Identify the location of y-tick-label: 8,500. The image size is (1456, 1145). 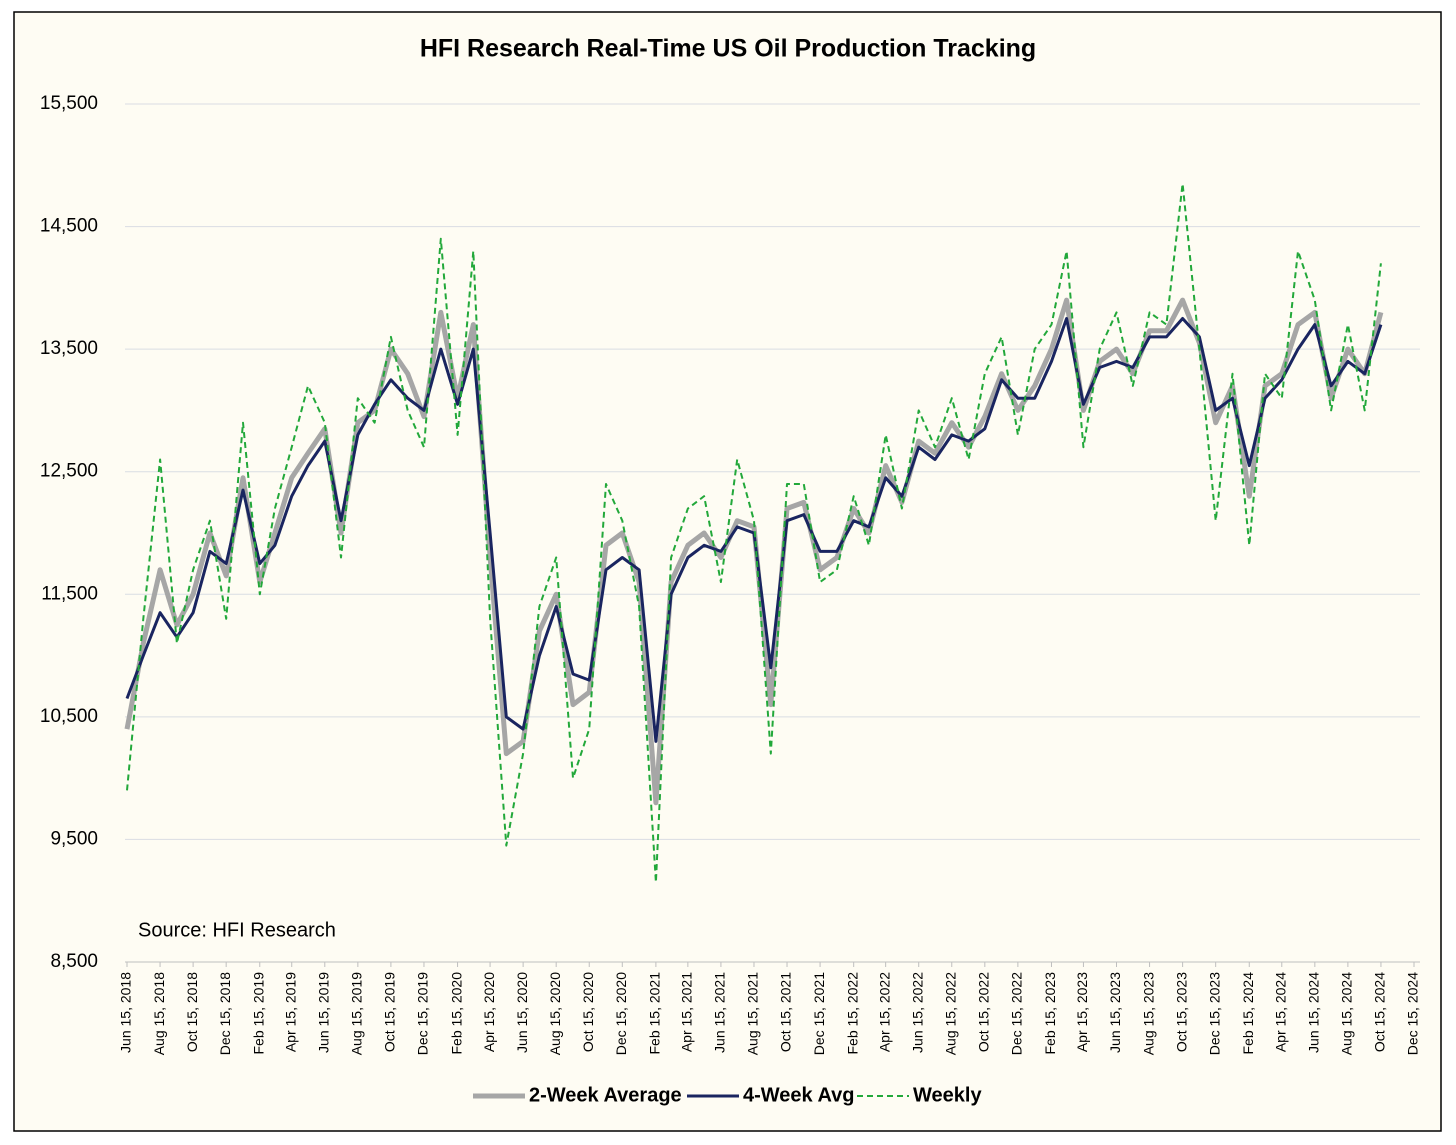
(74, 961).